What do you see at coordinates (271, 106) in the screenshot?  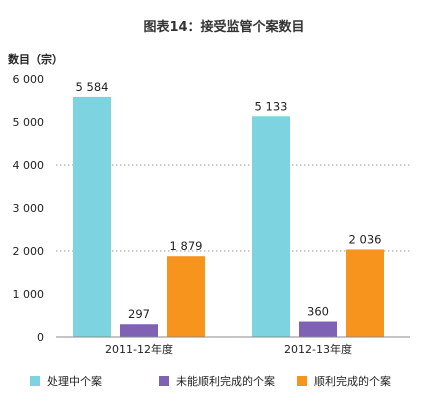 I see `data-label: 5 133` at bounding box center [271, 106].